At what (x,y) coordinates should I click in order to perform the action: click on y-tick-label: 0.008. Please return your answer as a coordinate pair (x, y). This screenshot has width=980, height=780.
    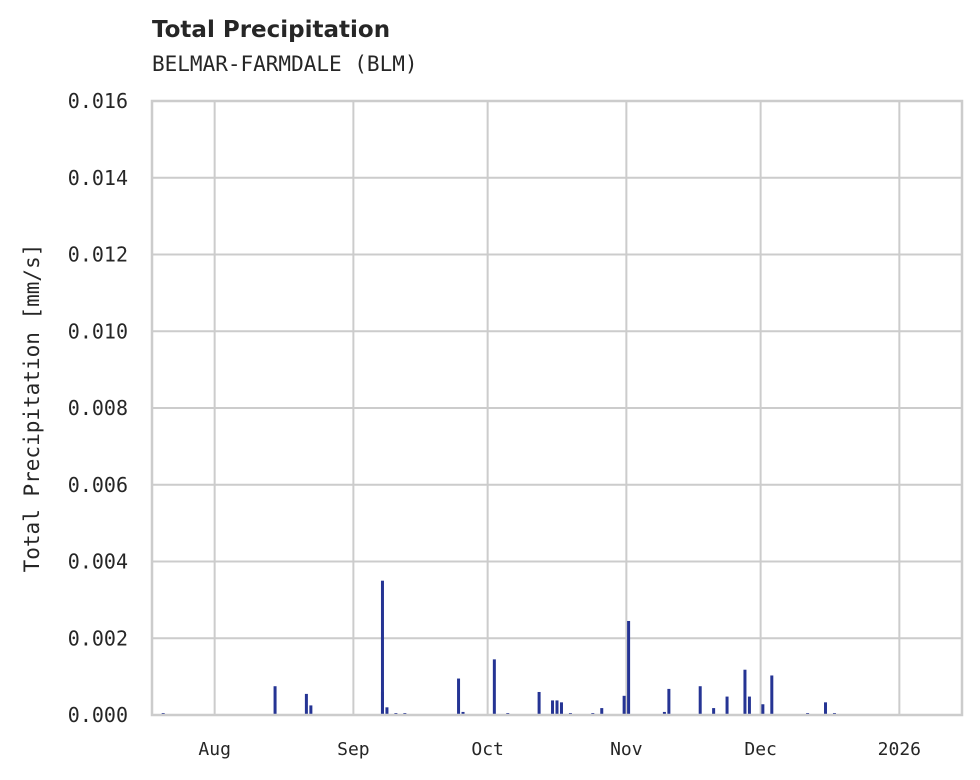
    Looking at the image, I should click on (98, 408).